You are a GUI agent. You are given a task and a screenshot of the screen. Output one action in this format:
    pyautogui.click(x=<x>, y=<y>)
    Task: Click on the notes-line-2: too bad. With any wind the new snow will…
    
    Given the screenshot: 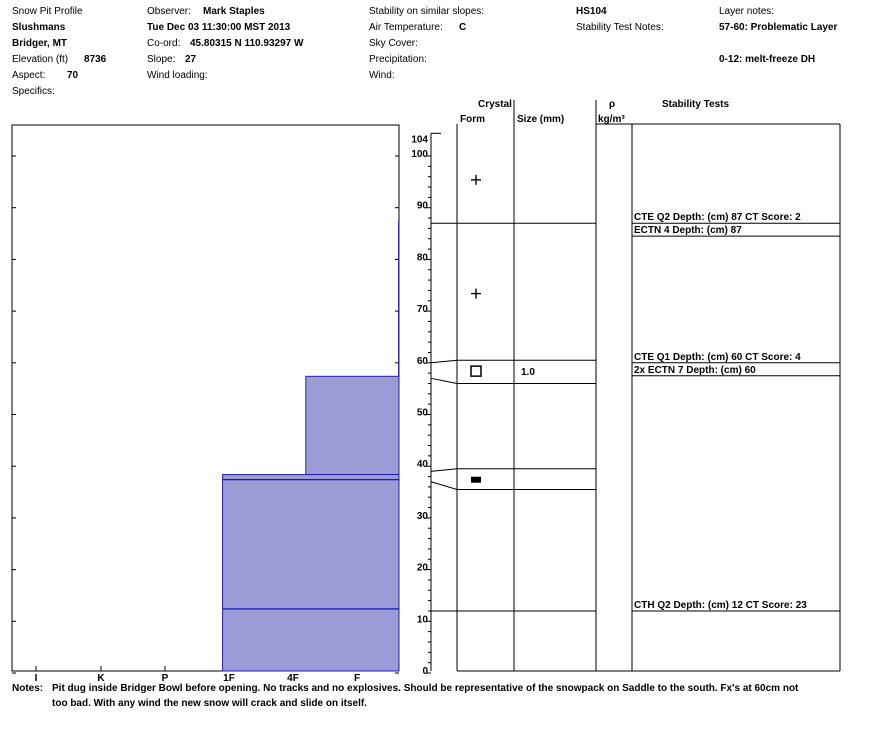 What is the action you would take?
    pyautogui.click(x=209, y=703)
    